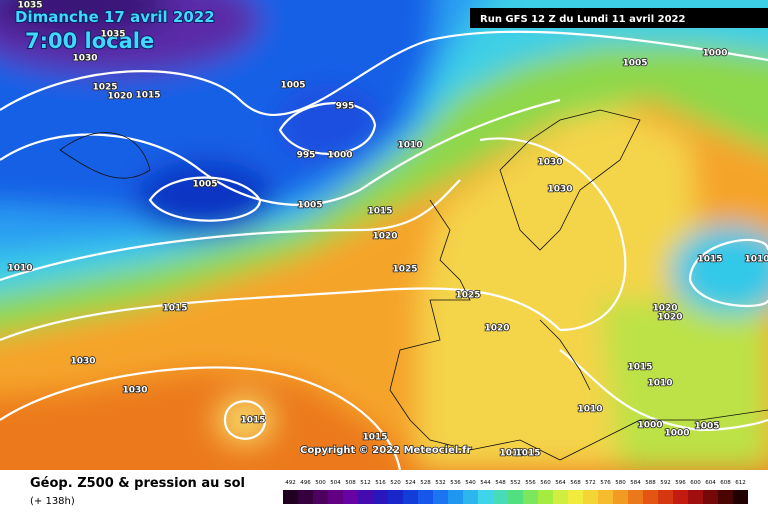 The image size is (768, 512). What do you see at coordinates (620, 483) in the screenshot?
I see `scale-label: 580` at bounding box center [620, 483].